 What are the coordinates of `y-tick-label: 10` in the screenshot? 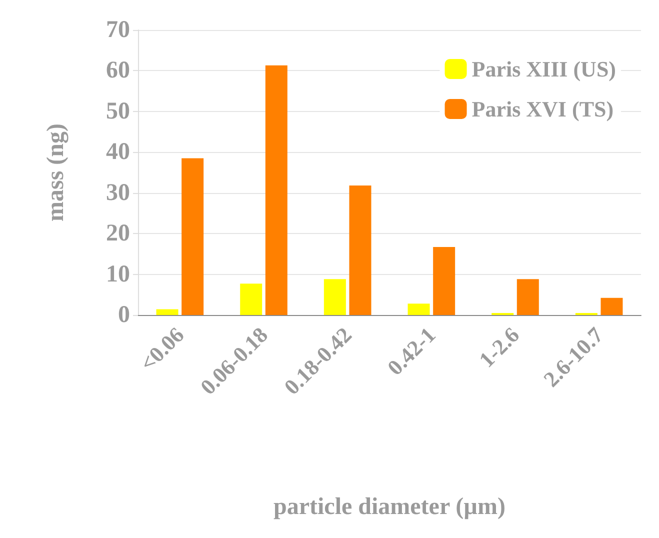 It's located at (118, 274).